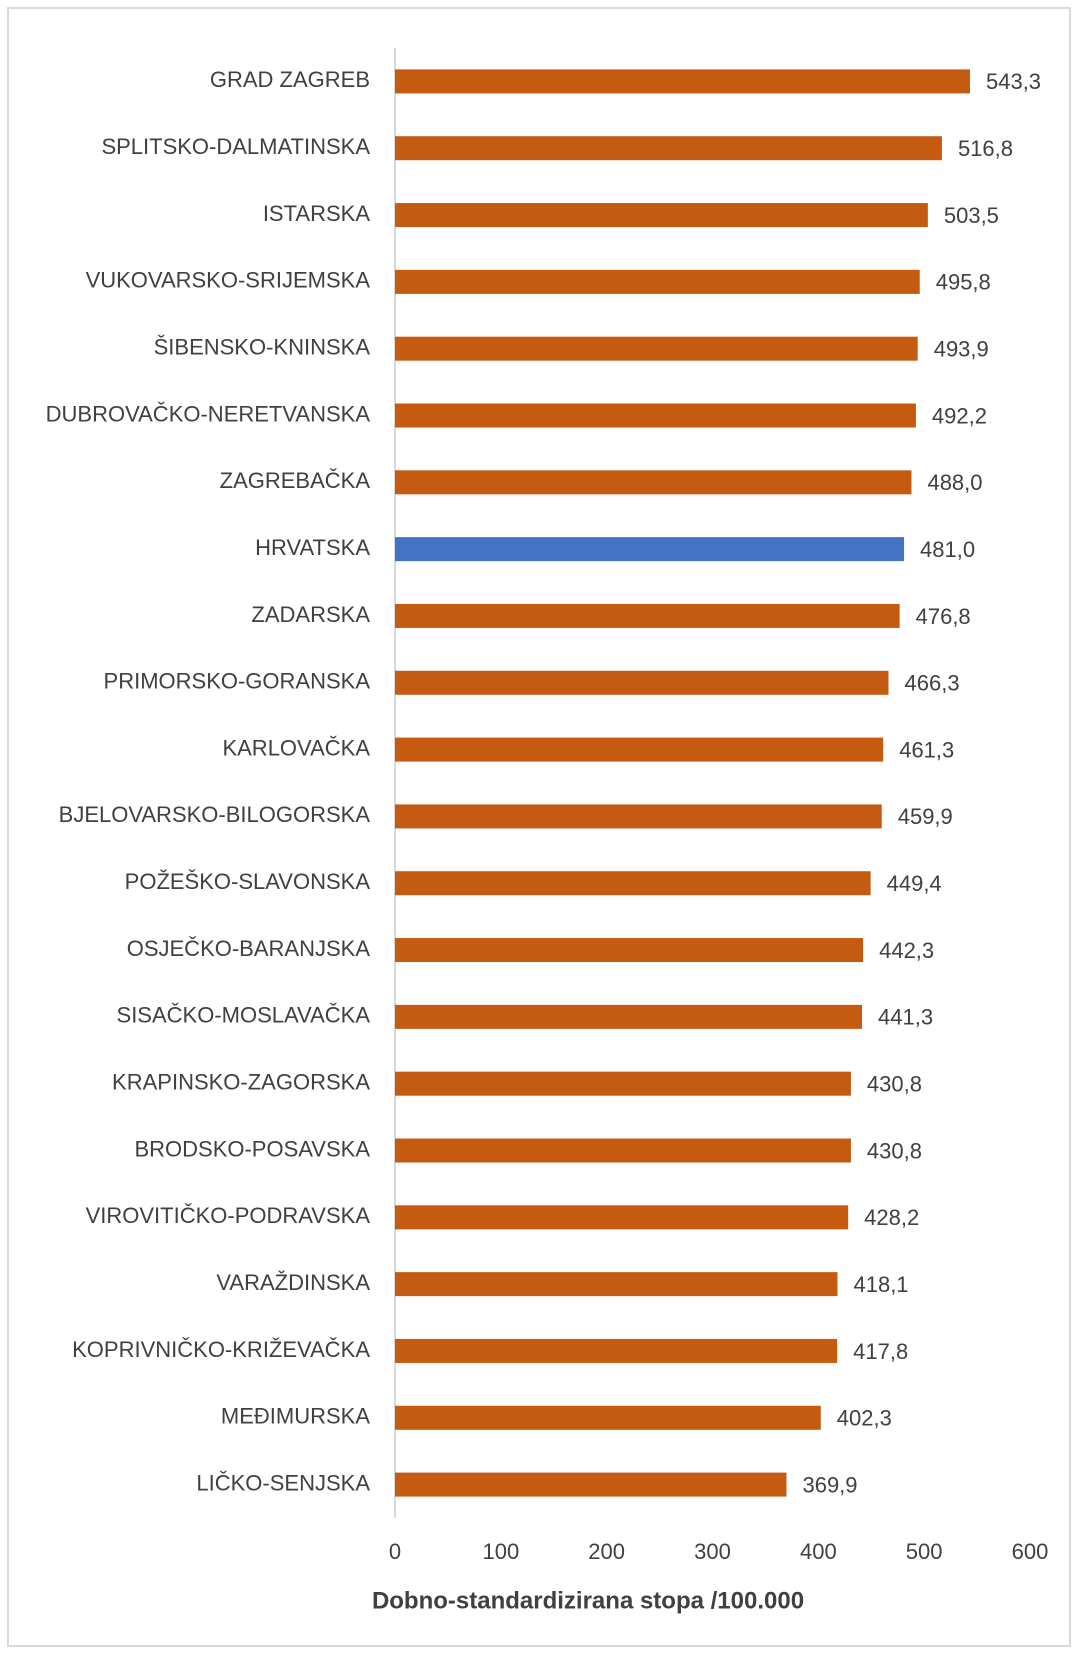 This screenshot has height=1656, width=1075. Describe the element at coordinates (295, 1416) in the screenshot. I see `y-tick-label: MEĐIMURSKA` at that location.